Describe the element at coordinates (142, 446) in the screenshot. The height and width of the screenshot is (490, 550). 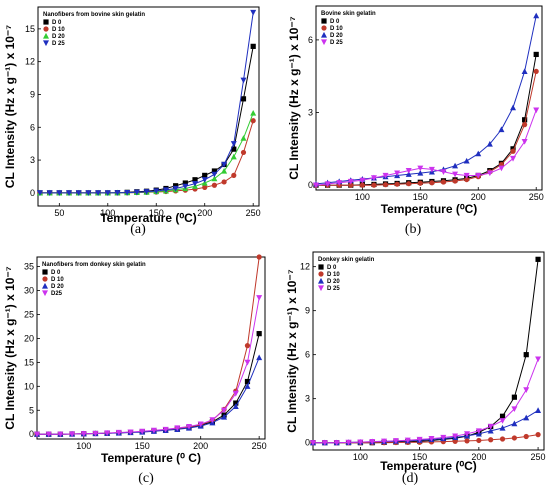
I see `x-tick-label: 150` at that location.